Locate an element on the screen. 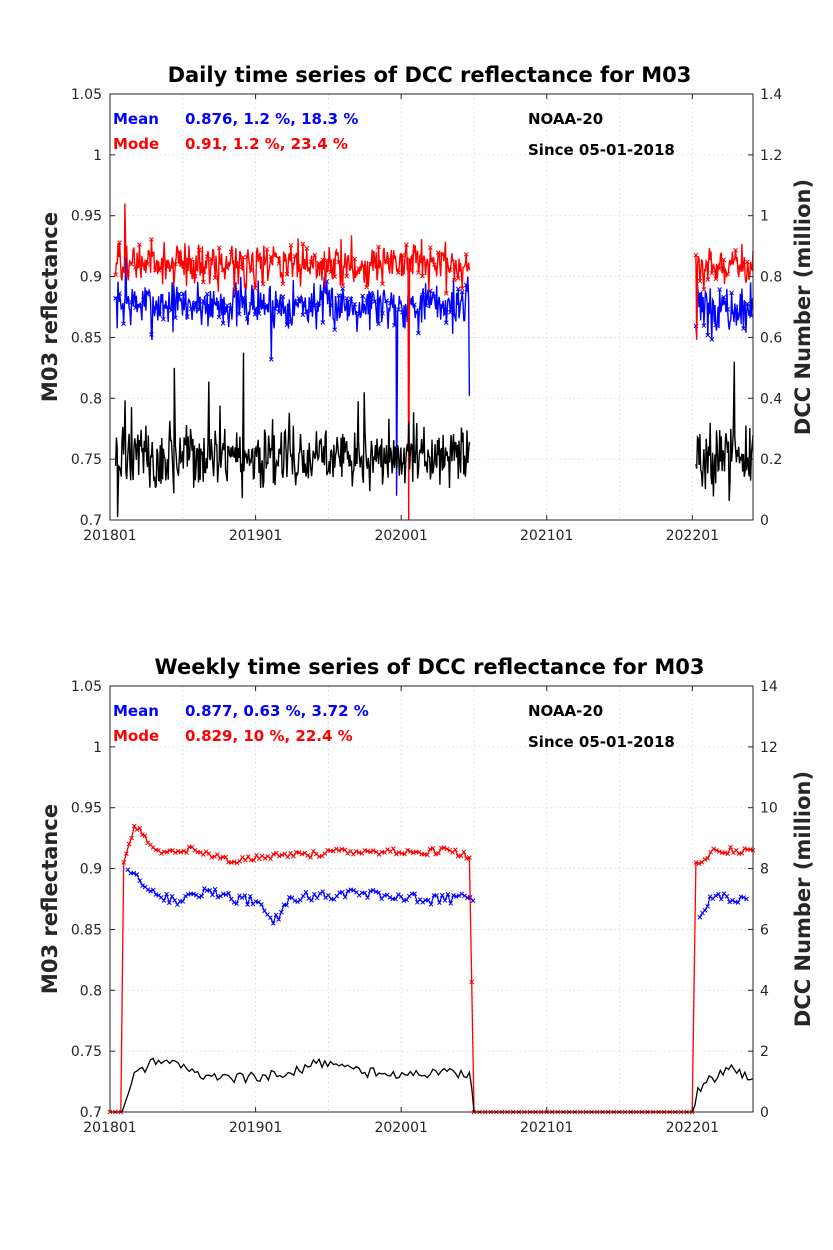 The width and height of the screenshot is (833, 1250). y-axis-label: M03 reflectance is located at coordinates (50, 307).